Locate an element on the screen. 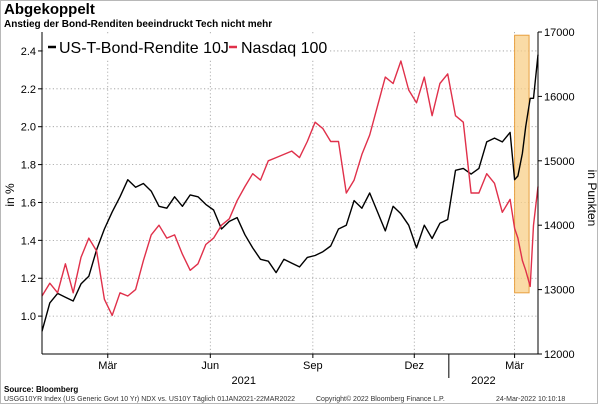 The width and height of the screenshot is (600, 406). left-tick-label: 2.4 is located at coordinates (28, 52).